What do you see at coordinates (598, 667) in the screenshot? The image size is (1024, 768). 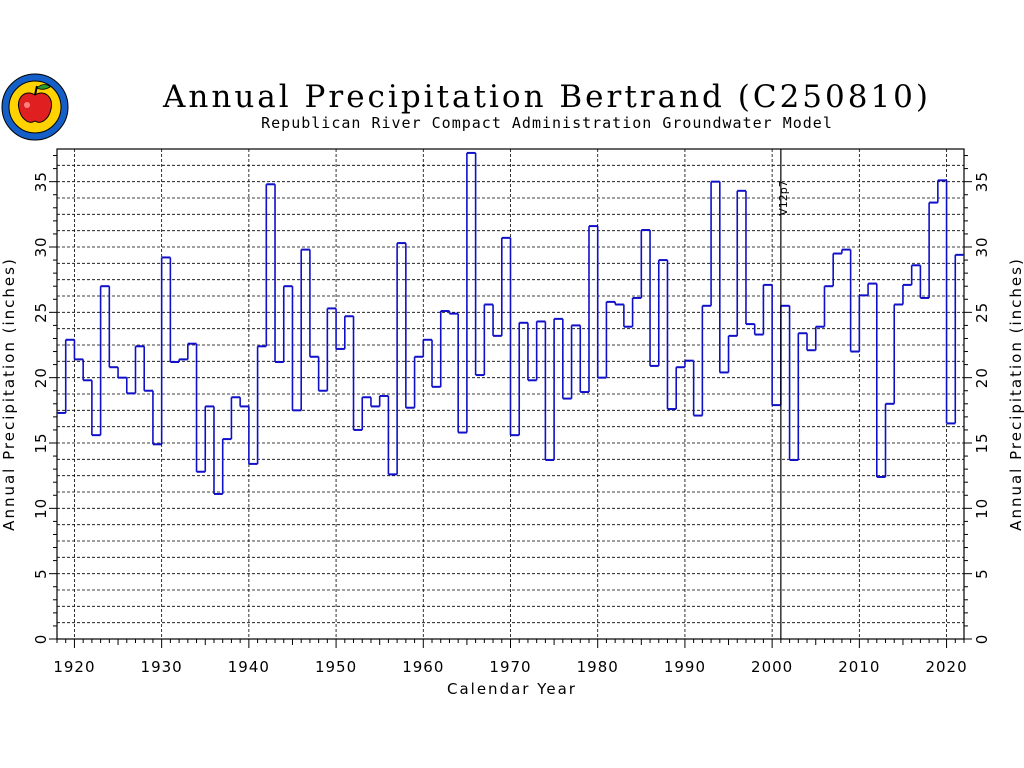 I see `x-tick-label: 1980` at bounding box center [598, 667].